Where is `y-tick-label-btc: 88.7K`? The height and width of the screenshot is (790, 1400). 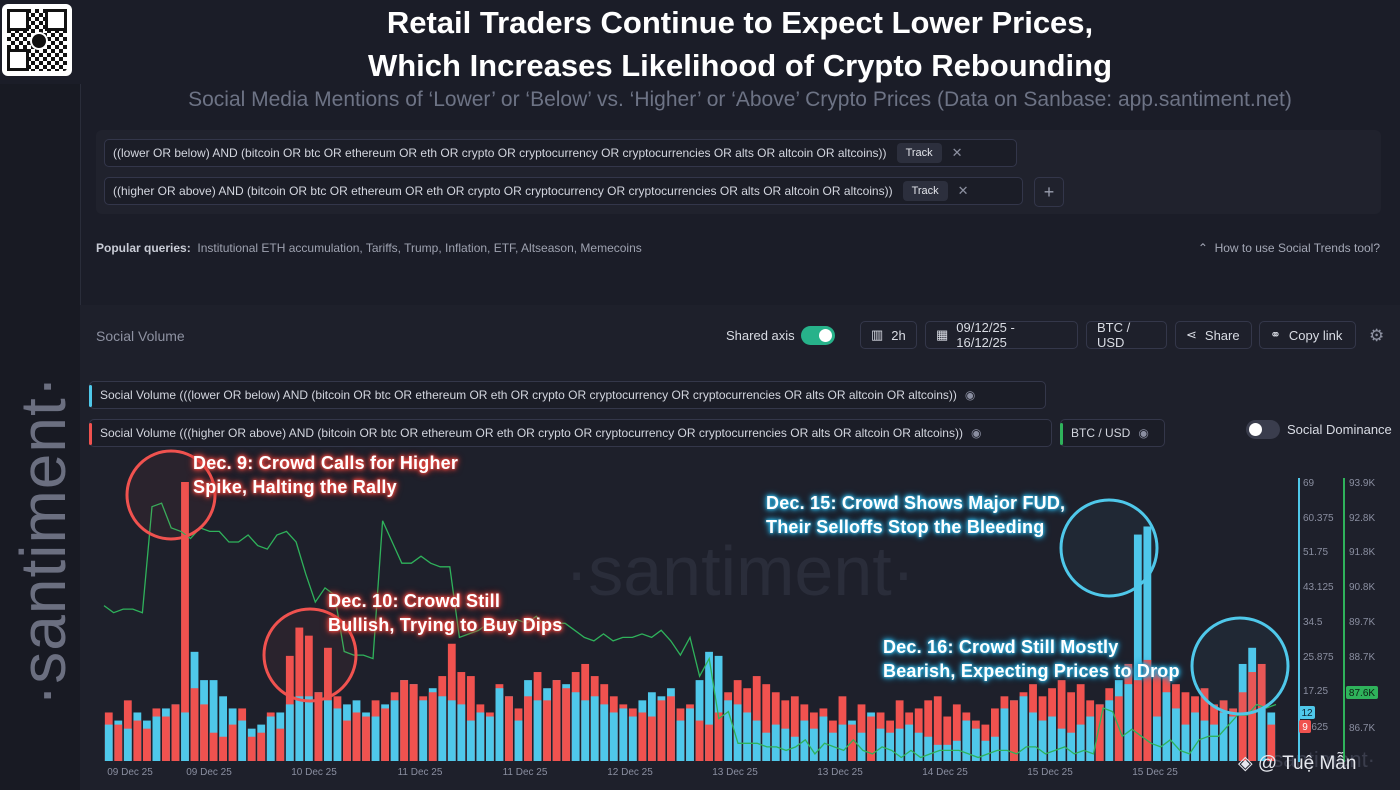
y-tick-label-btc: 88.7K is located at coordinates (1362, 657).